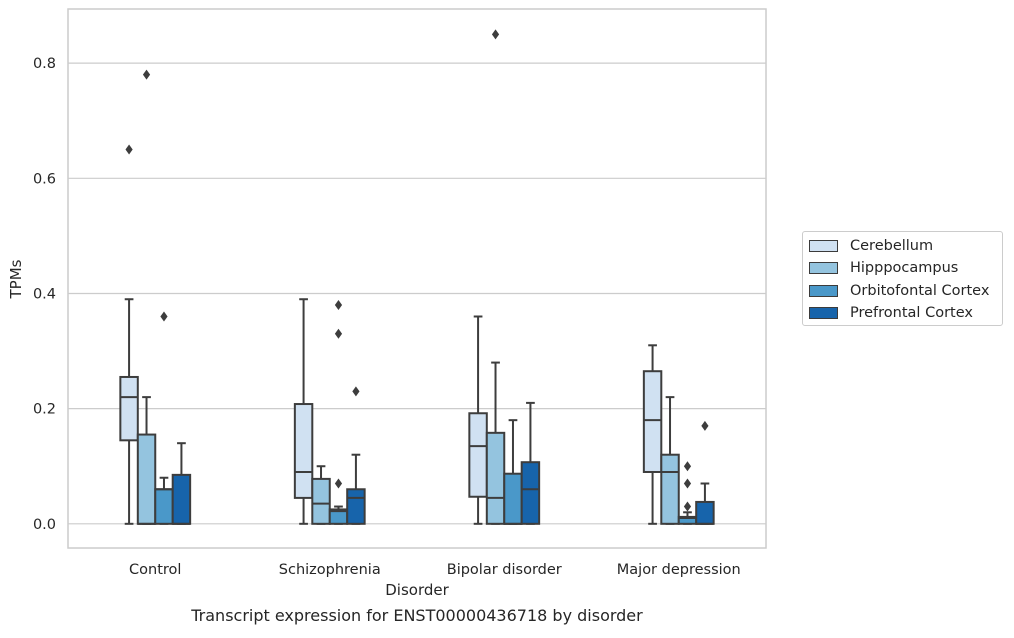  I want to click on legend-label: Orbitofontal Cortex, so click(920, 291).